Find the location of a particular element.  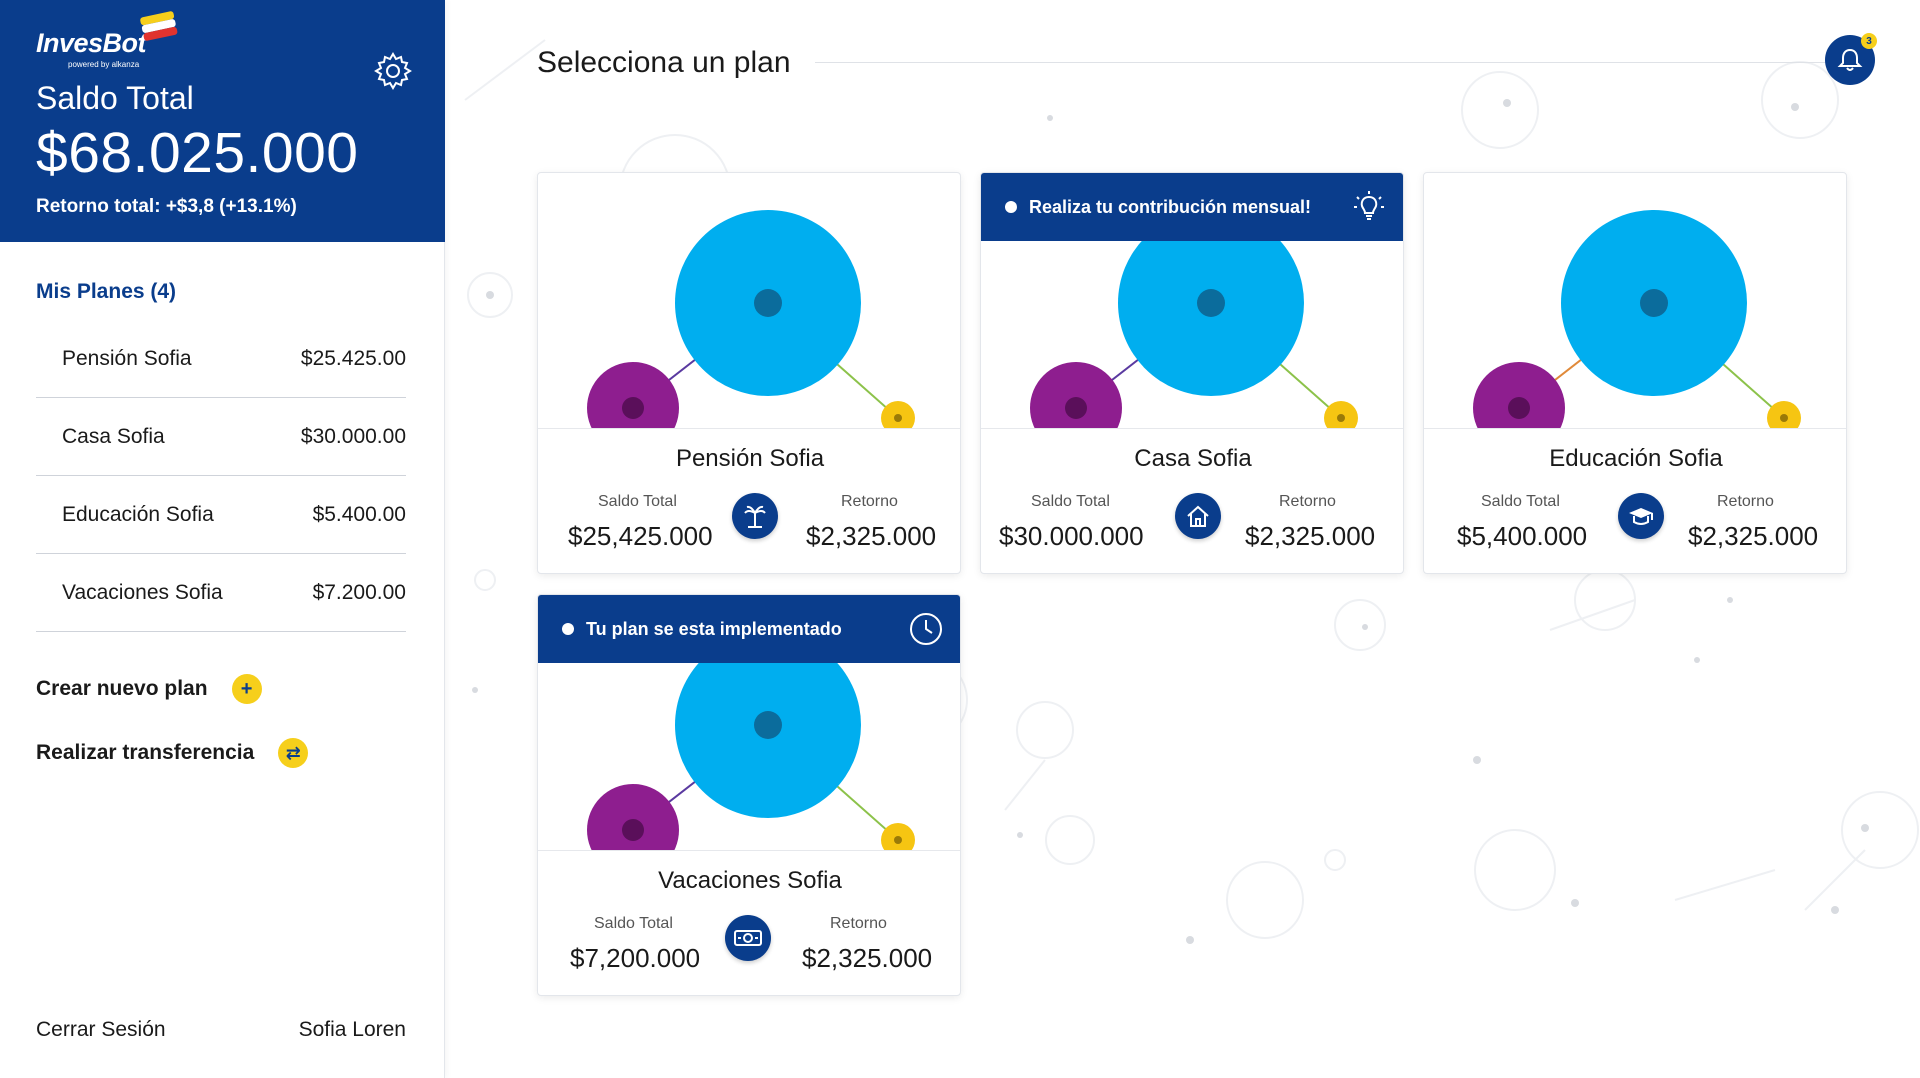

plan-name: Educación Sofia is located at coordinates (138, 514).